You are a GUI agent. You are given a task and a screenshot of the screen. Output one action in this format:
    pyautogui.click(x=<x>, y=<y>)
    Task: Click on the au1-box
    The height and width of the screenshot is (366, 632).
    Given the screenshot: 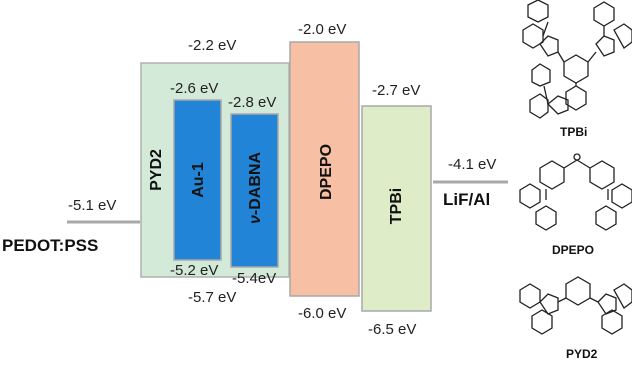 What is the action you would take?
    pyautogui.click(x=197, y=180)
    